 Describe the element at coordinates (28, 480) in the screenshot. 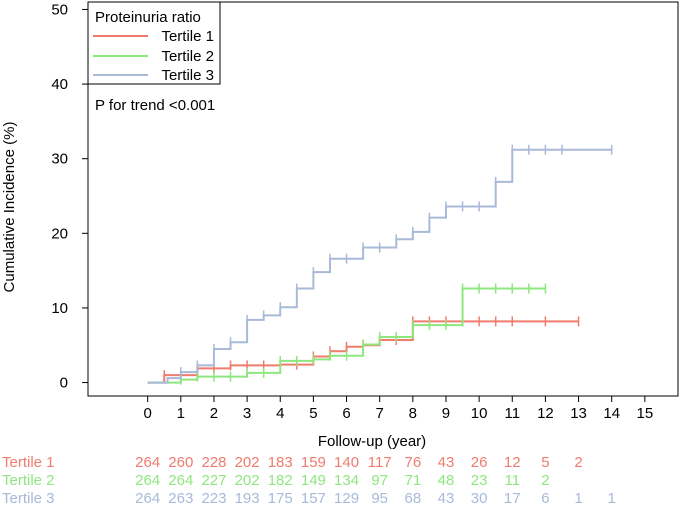

I see `risk-row-label: Tertile 2` at that location.